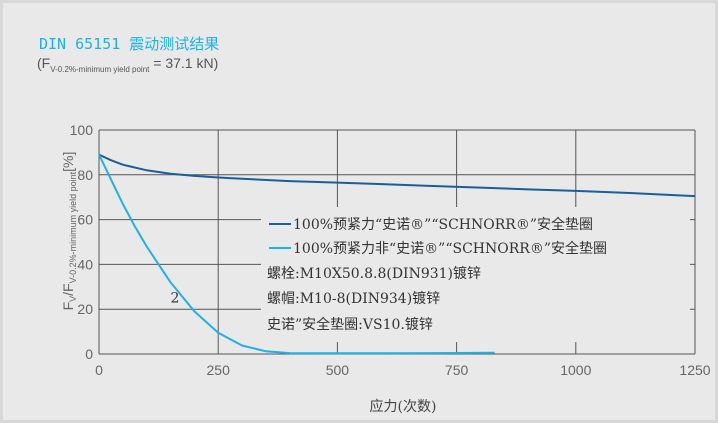 Image resolution: width=718 pixels, height=426 pixels. I want to click on y-tick-label: 100, so click(82, 130).